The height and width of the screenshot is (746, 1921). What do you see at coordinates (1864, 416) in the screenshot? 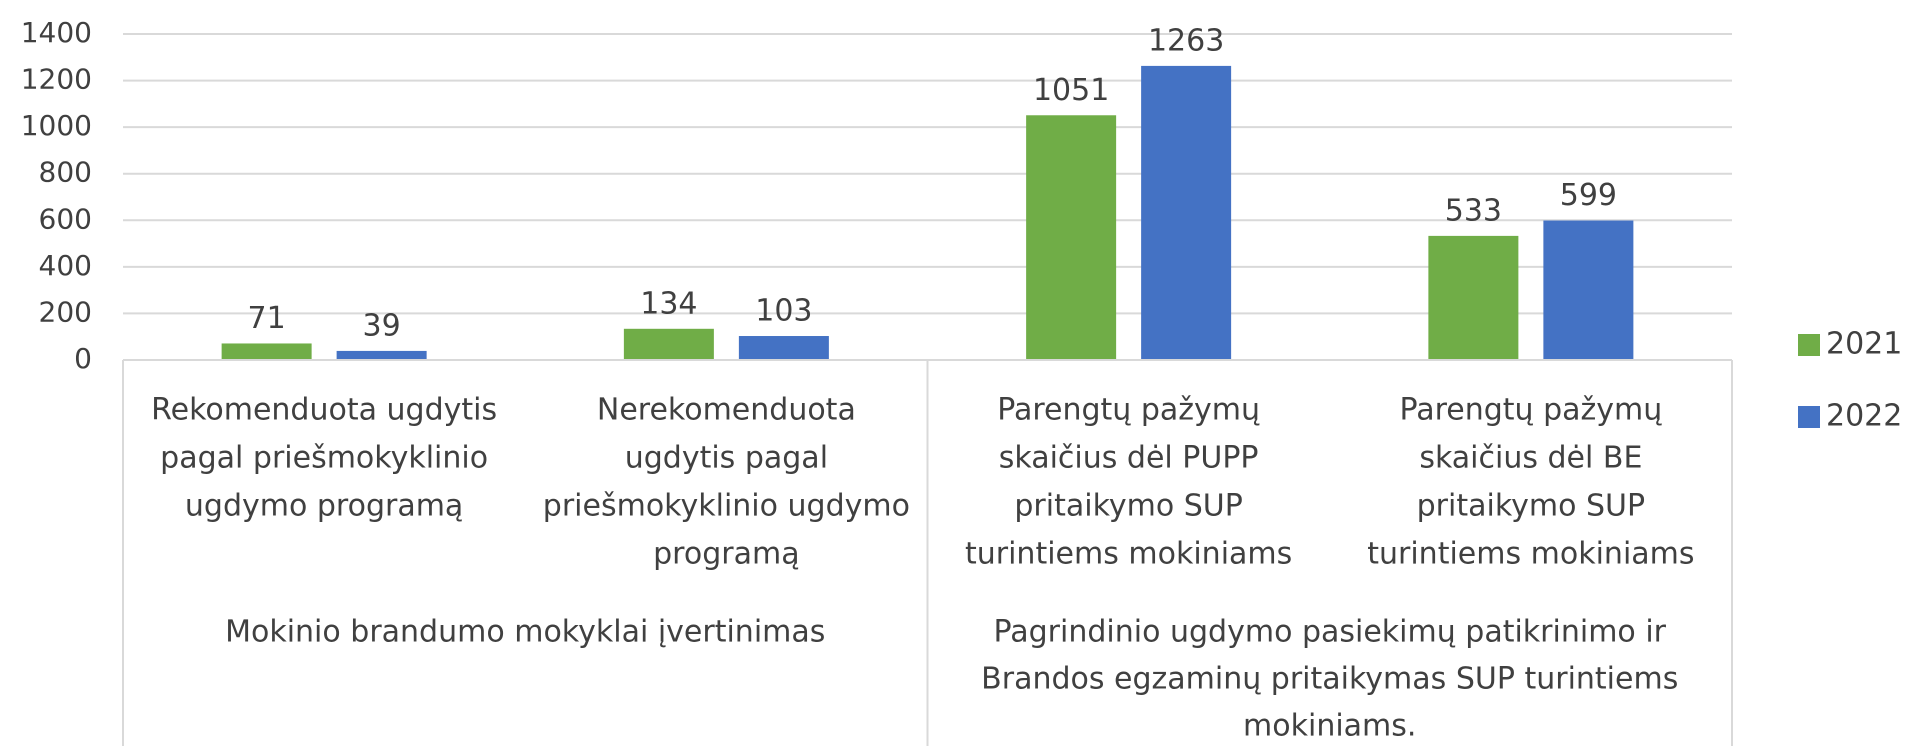
I see `legend-label: 2022` at bounding box center [1864, 416].